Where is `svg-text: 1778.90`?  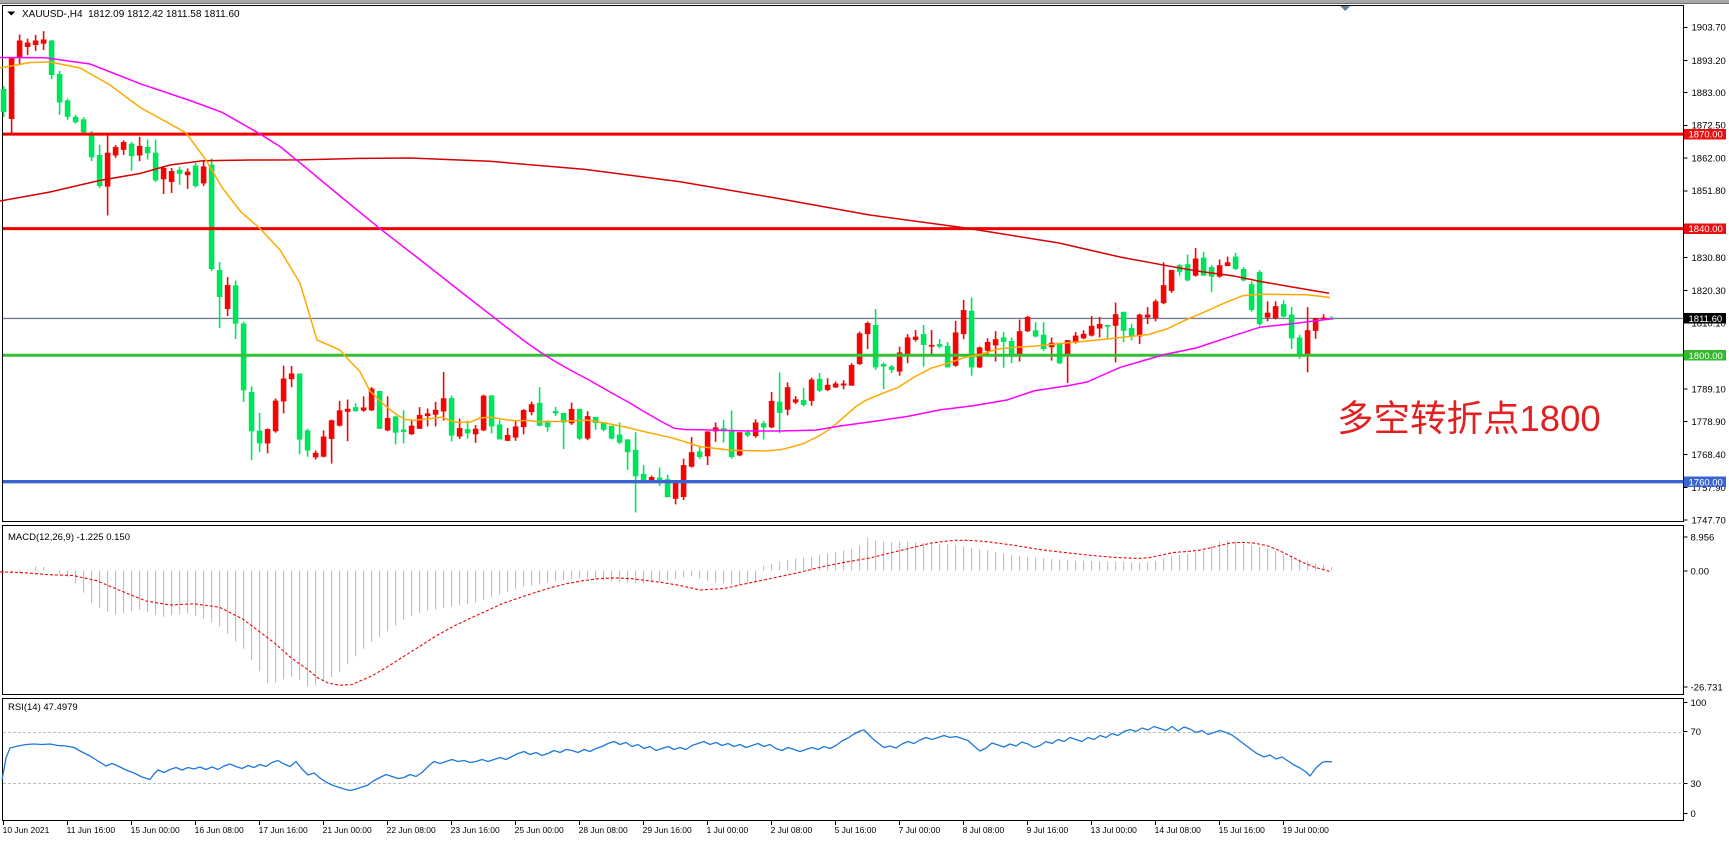
svg-text: 1778.90 is located at coordinates (1709, 422).